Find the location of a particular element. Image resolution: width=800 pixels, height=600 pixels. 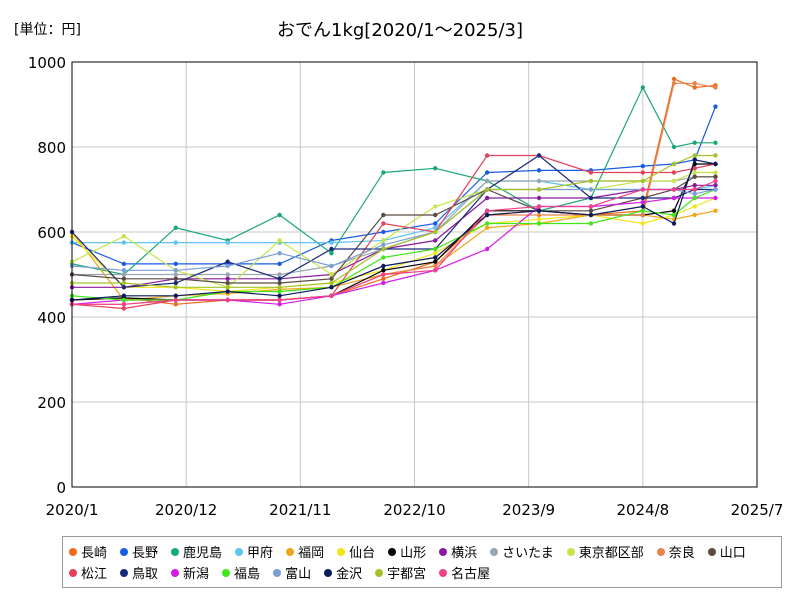

legend-item: 山口 is located at coordinates (726, 551).